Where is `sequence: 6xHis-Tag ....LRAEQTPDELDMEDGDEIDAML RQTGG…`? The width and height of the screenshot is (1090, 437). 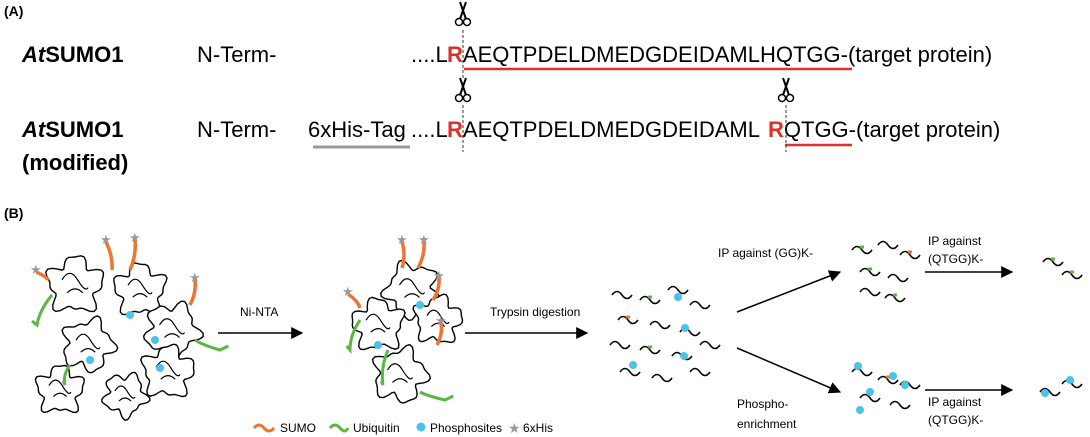 sequence: 6xHis-Tag ....LRAEQTPDELDMEDGDEIDAML RQTGG… is located at coordinates (654, 129).